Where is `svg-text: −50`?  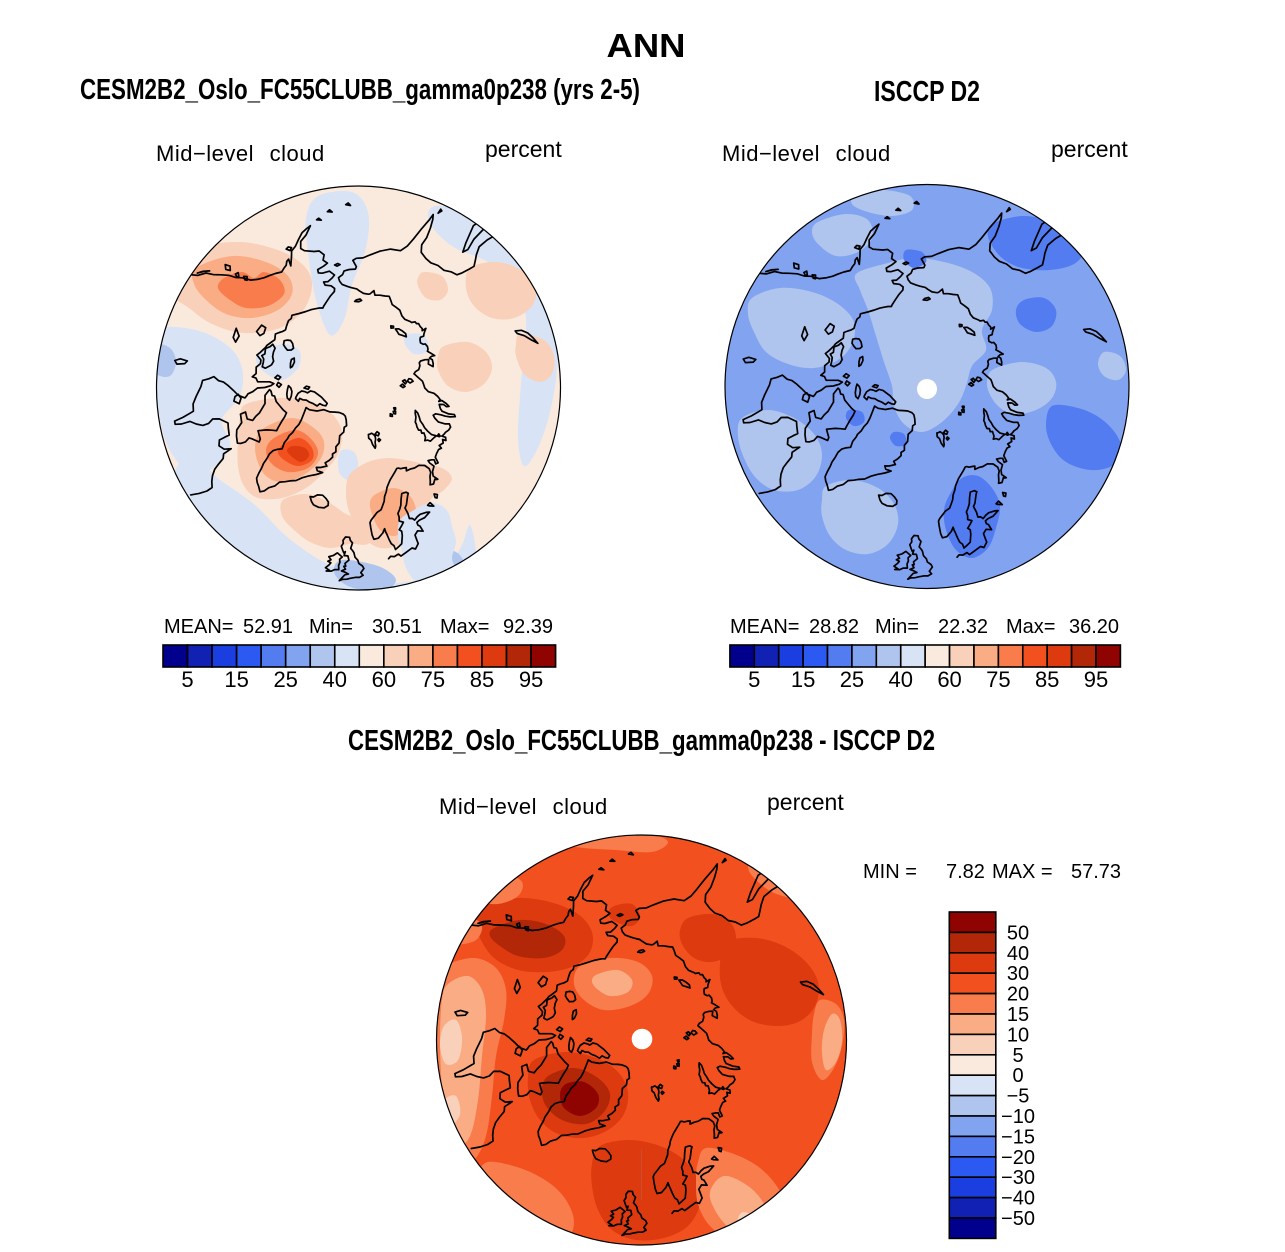 svg-text: −50 is located at coordinates (1018, 1219).